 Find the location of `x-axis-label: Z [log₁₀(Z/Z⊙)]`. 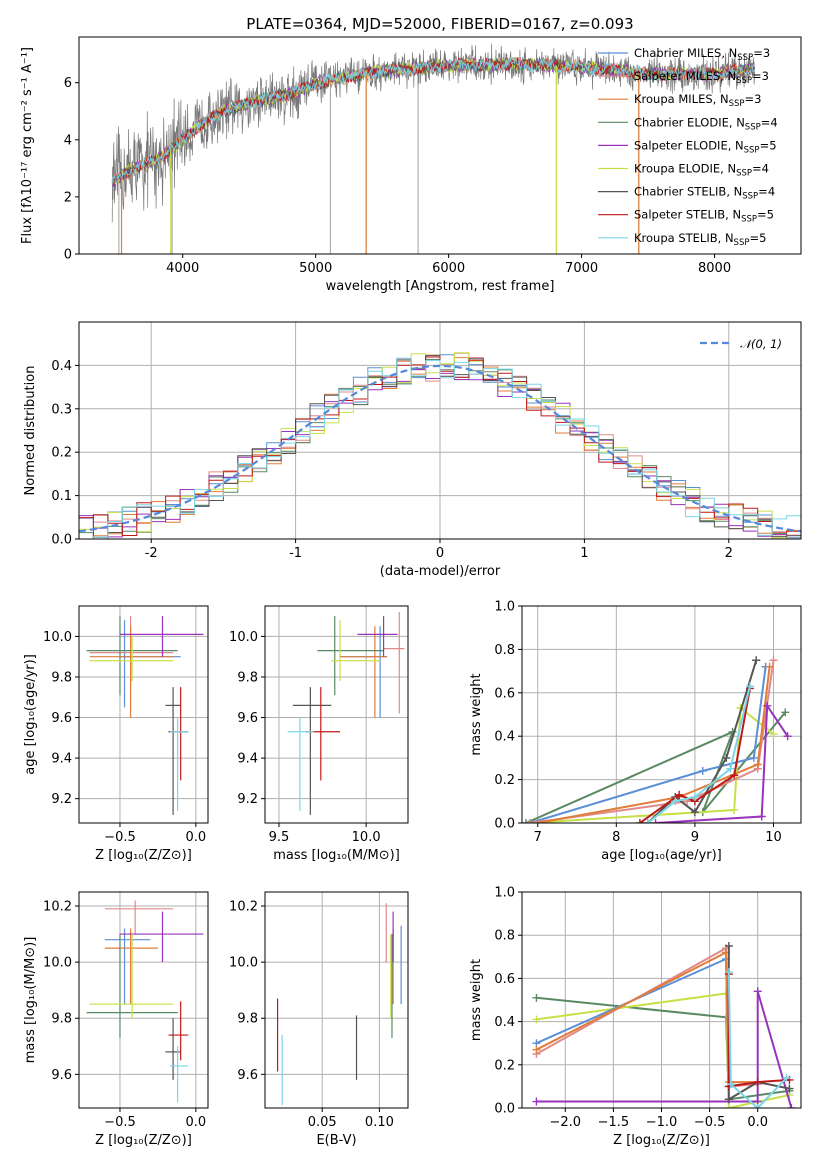

x-axis-label: Z [log₁₀(Z/Z⊙)] is located at coordinates (661, 1140).